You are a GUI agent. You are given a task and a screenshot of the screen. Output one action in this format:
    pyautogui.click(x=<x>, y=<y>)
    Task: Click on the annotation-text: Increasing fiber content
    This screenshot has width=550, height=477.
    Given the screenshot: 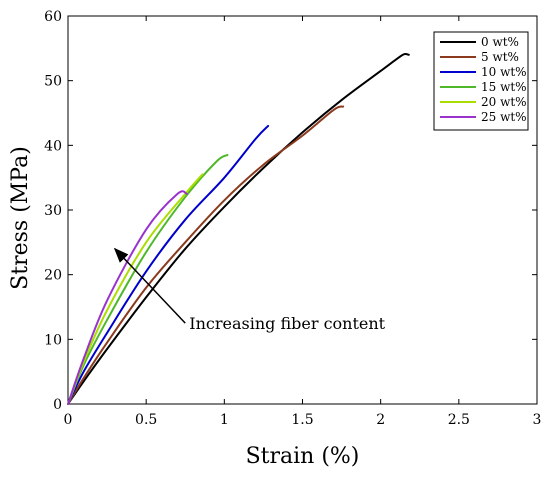 What is the action you would take?
    pyautogui.click(x=287, y=323)
    